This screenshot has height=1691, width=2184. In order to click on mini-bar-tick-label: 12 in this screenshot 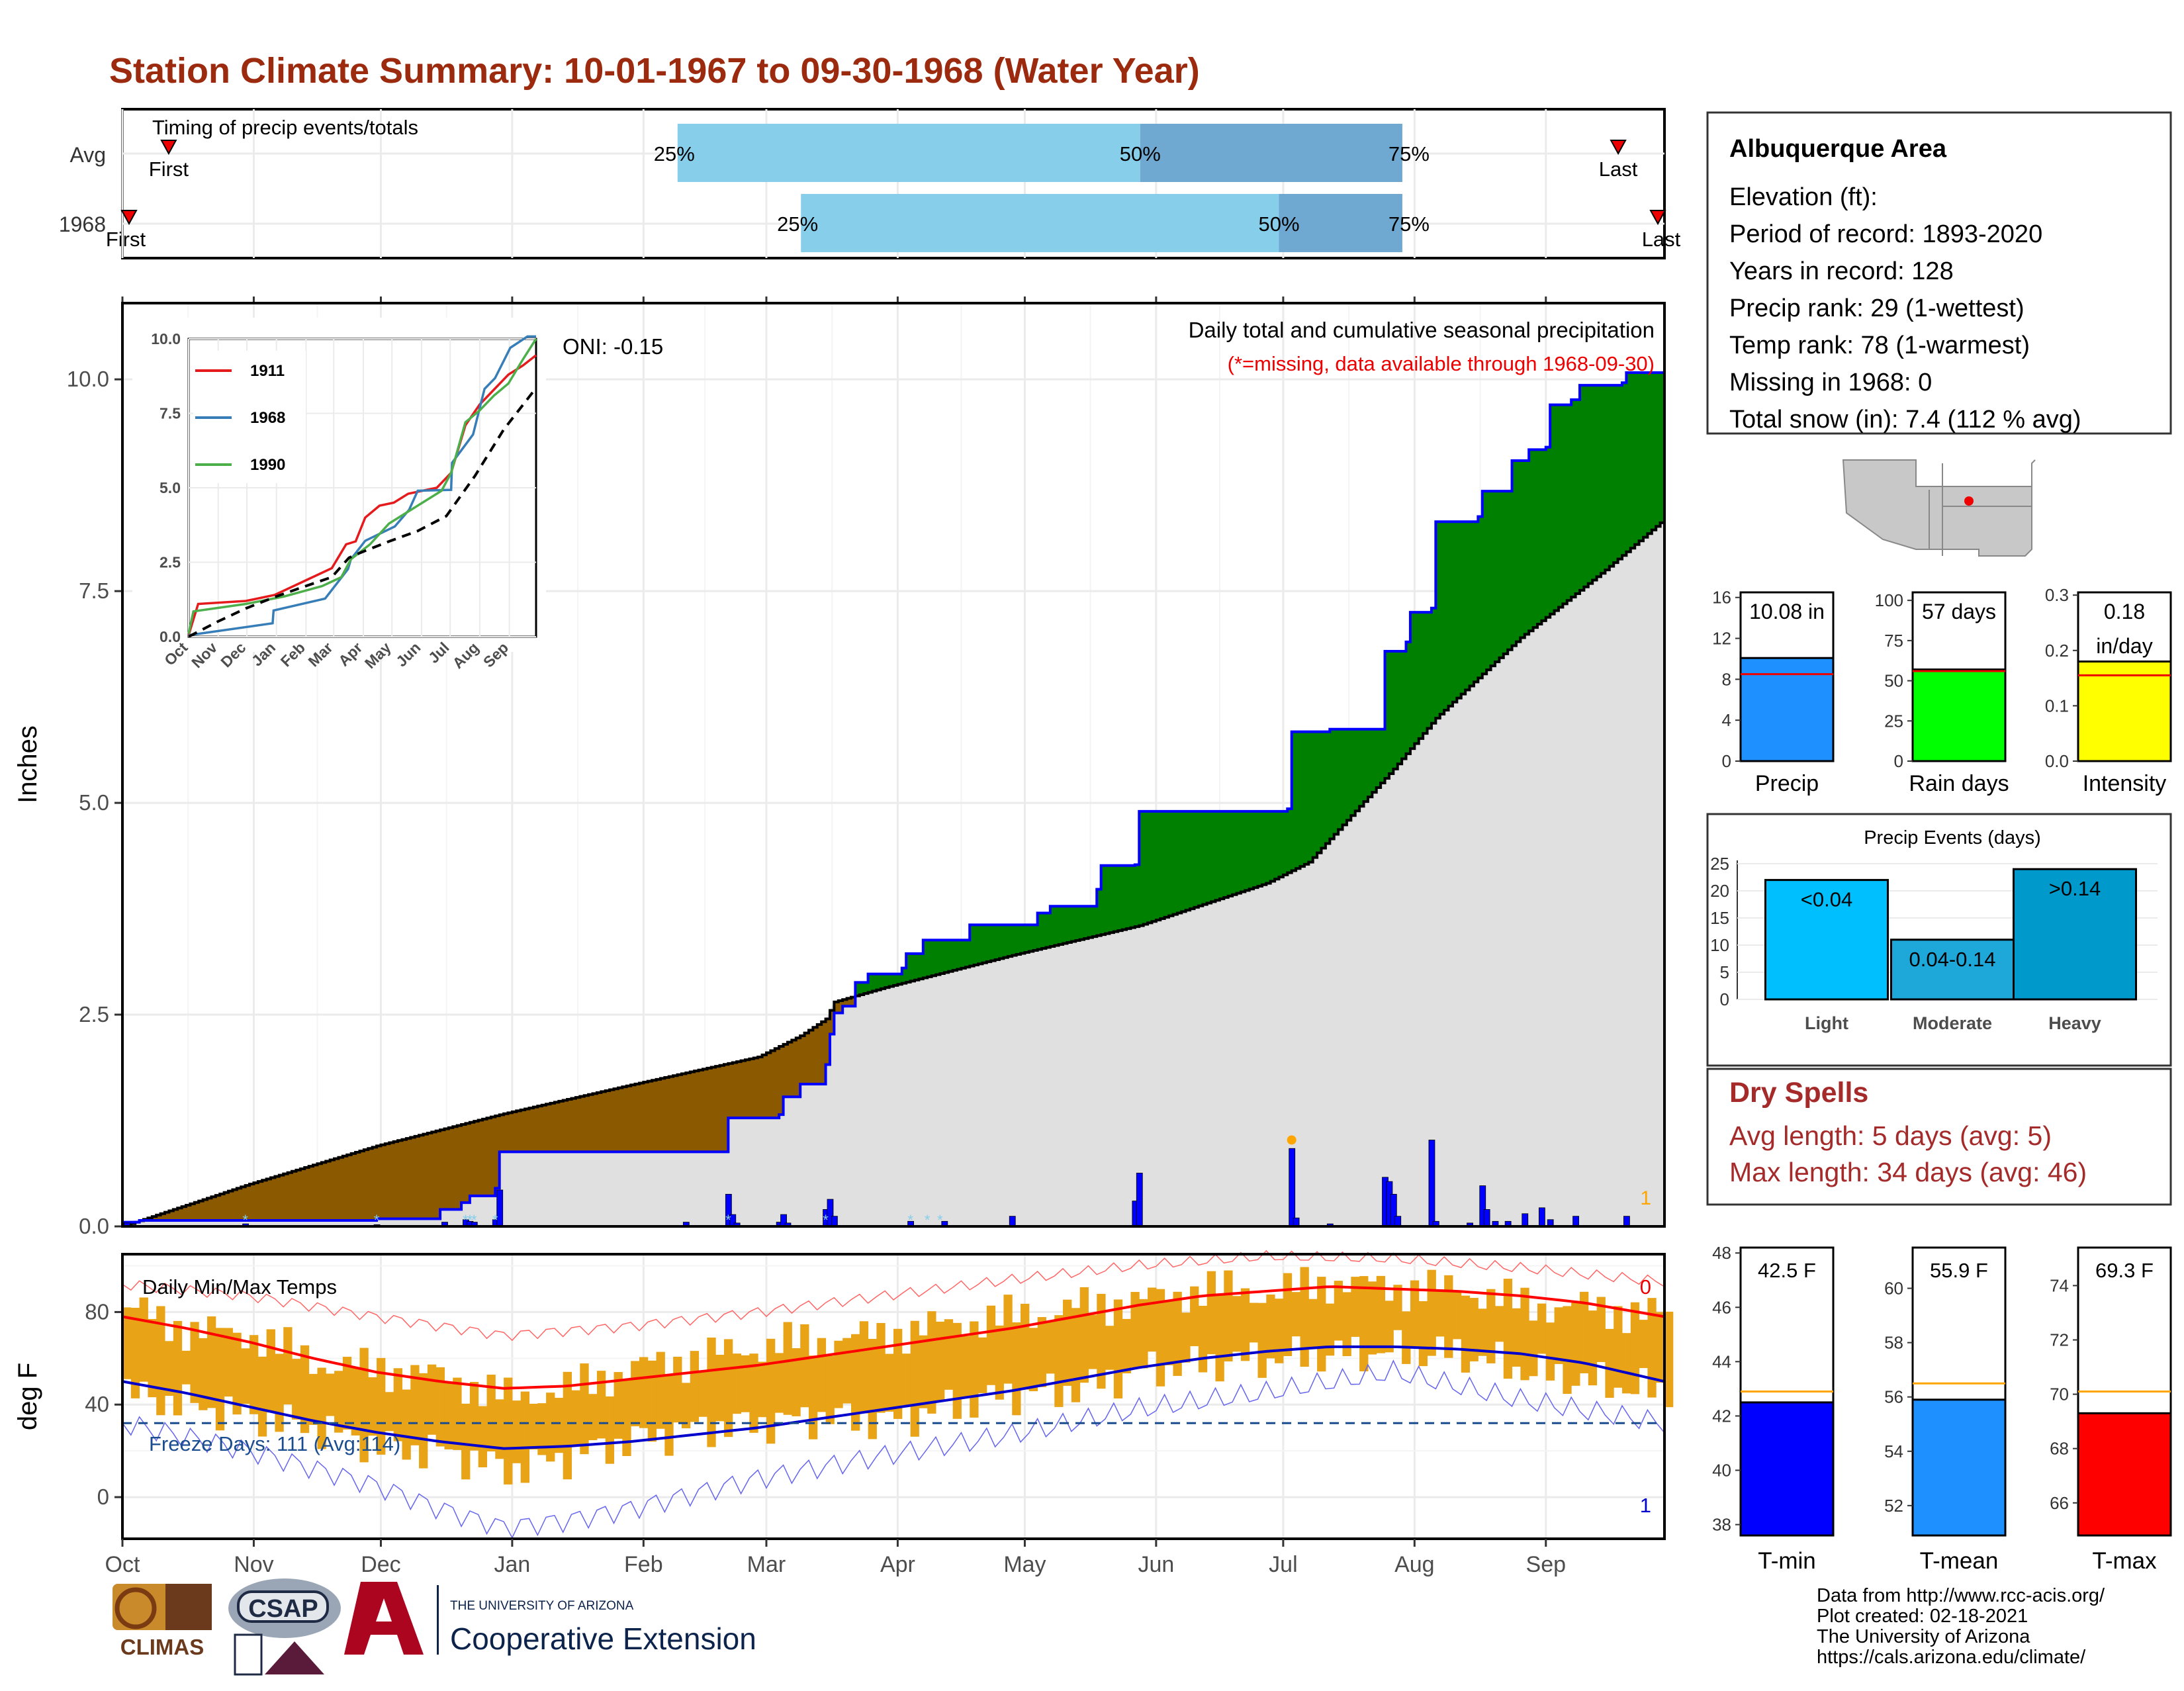, I will do `click(1721, 639)`.